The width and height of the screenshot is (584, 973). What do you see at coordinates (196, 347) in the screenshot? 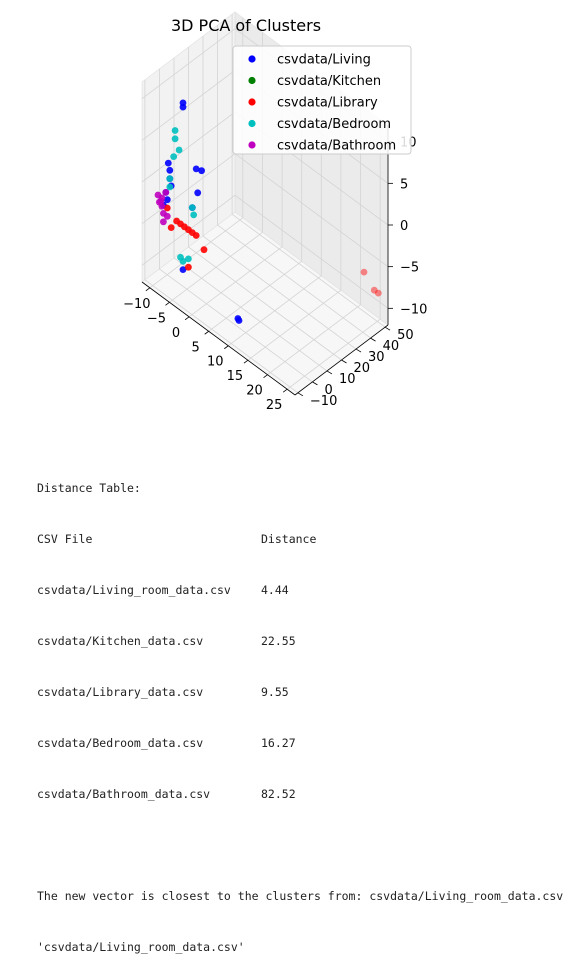
I see `x-tick-label: 5` at bounding box center [196, 347].